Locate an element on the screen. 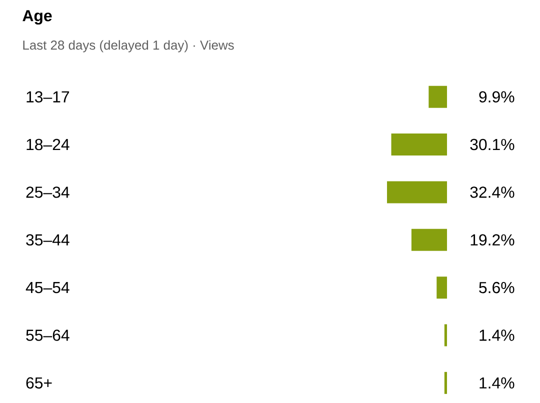 This screenshot has width=540, height=403. data-label: 30.1% is located at coordinates (492, 144).